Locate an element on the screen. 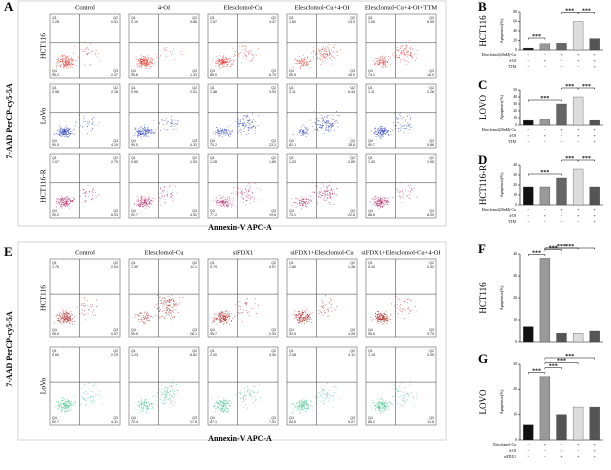 Image resolution: width=611 pixels, height=470 pixels. y-tick-label: 0 is located at coordinates (516, 50).